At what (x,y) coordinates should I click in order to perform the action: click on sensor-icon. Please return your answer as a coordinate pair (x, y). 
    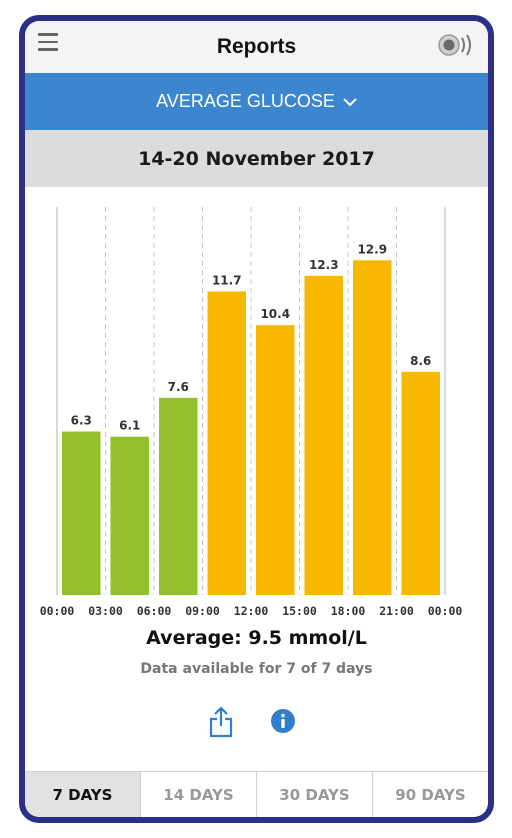
    Looking at the image, I should click on (456, 45).